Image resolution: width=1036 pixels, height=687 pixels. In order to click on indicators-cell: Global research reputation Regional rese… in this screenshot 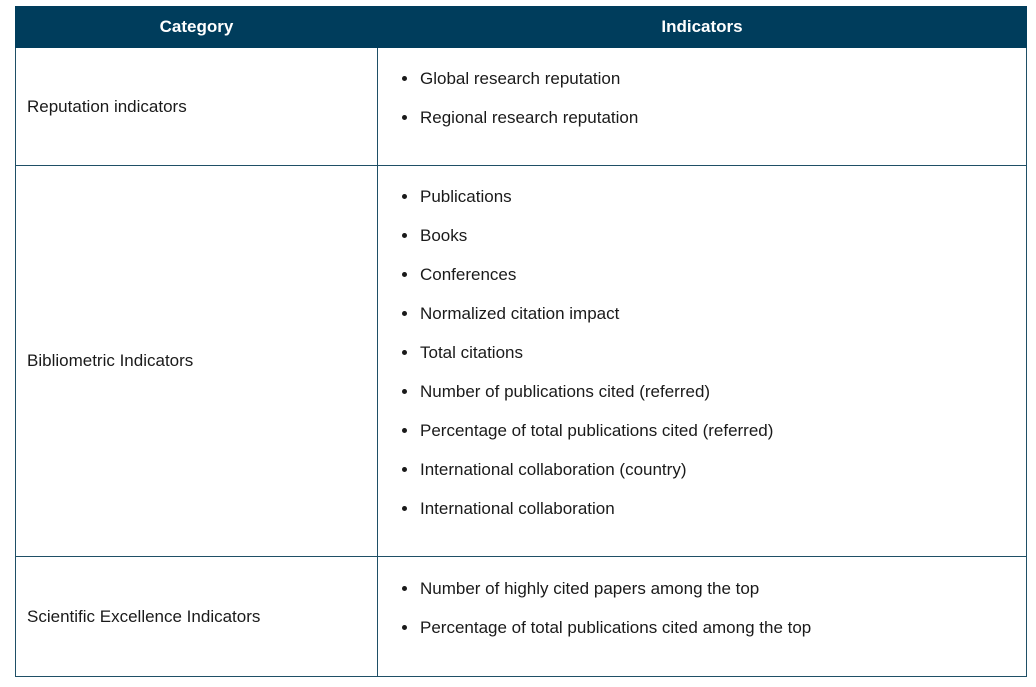, I will do `click(702, 106)`.